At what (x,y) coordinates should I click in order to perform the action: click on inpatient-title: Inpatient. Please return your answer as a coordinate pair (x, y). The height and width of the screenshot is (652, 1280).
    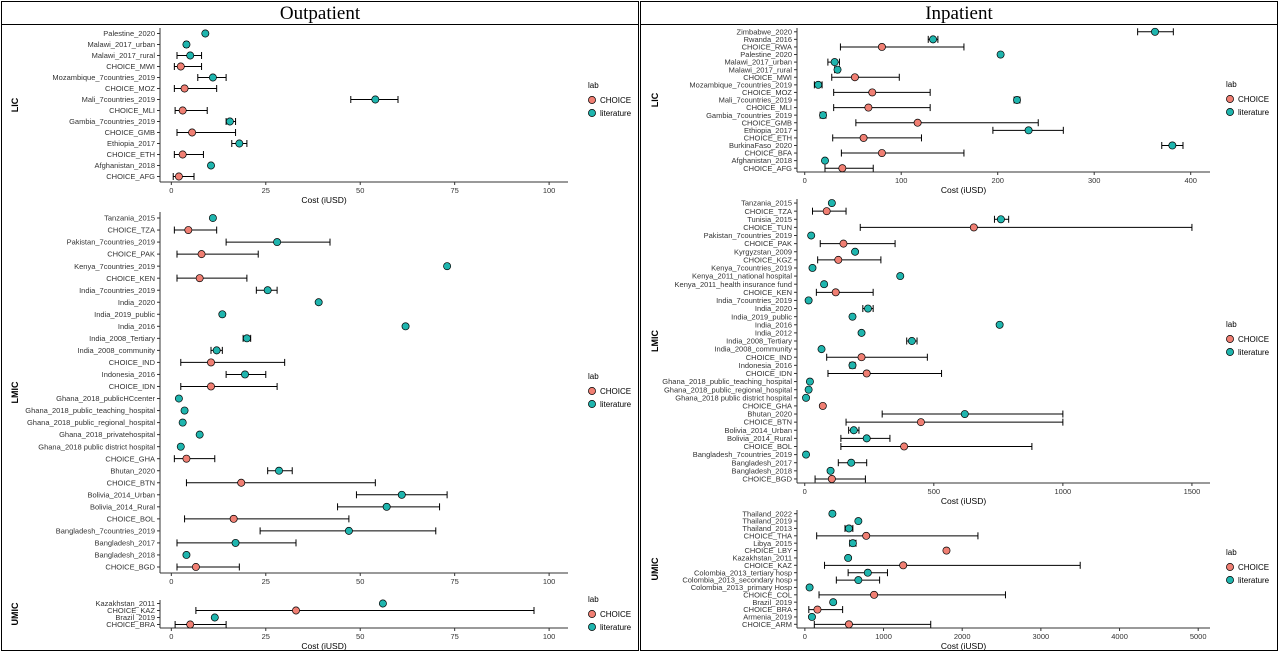
    Looking at the image, I should click on (959, 13).